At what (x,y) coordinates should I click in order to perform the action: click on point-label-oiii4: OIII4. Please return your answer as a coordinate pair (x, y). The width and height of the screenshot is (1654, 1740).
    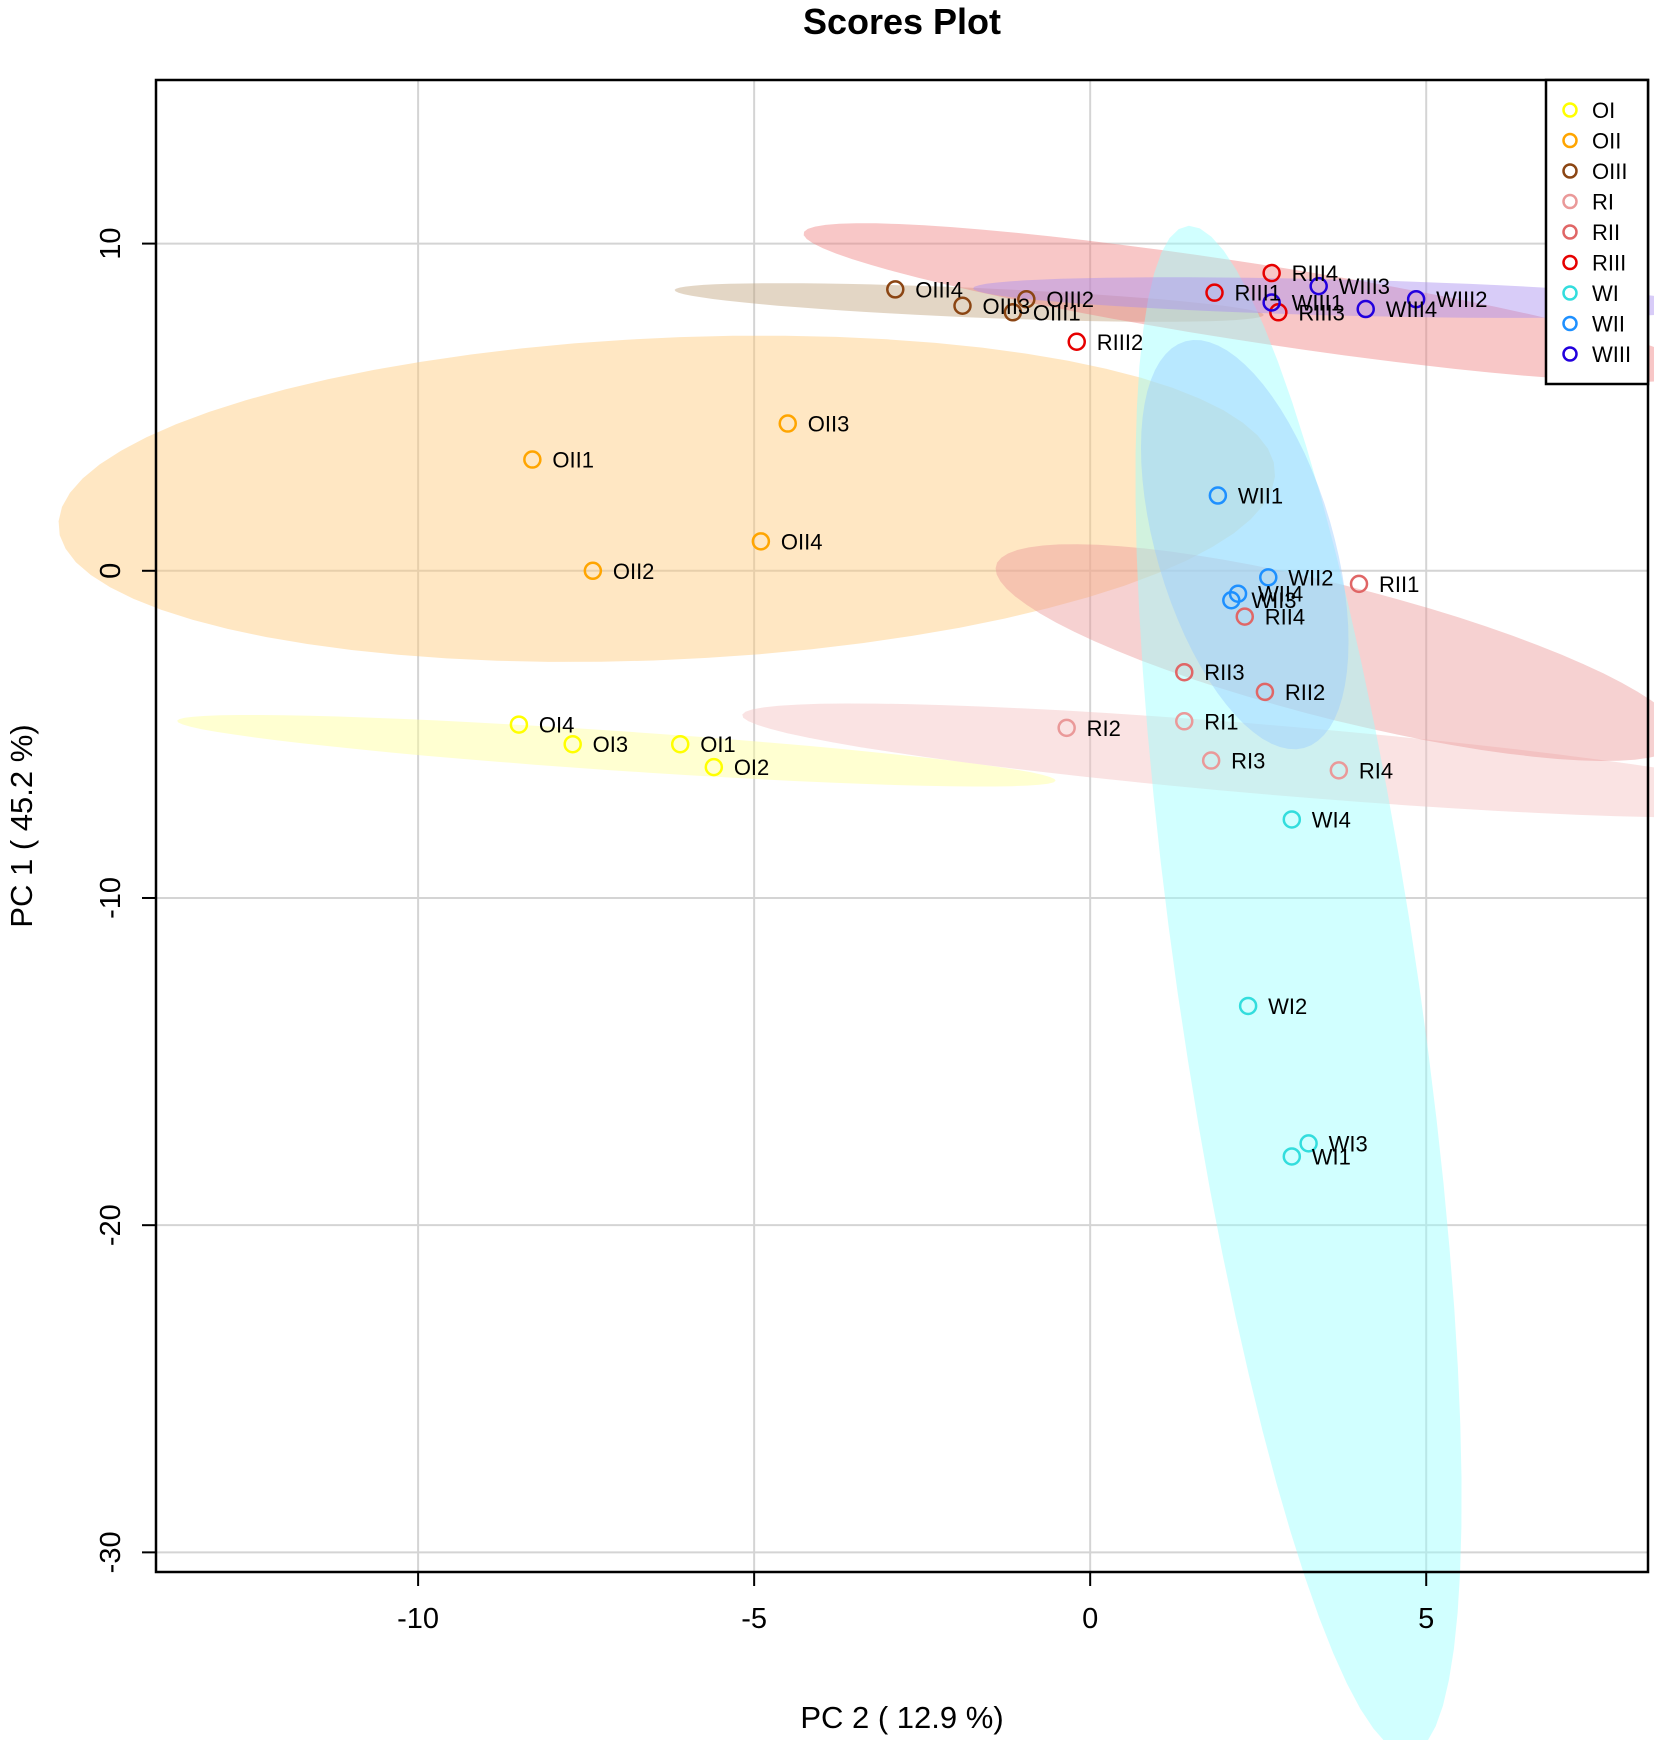
    Looking at the image, I should click on (939, 289).